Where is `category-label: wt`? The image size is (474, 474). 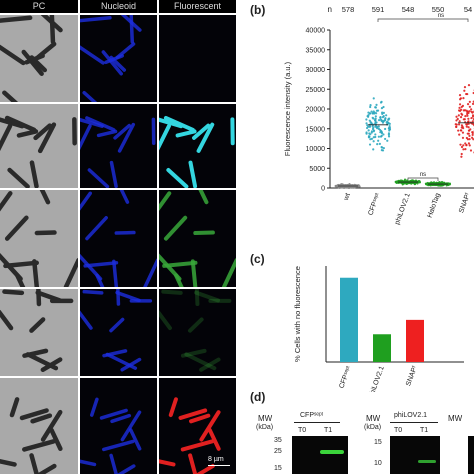 category-label: wt is located at coordinates (347, 197).